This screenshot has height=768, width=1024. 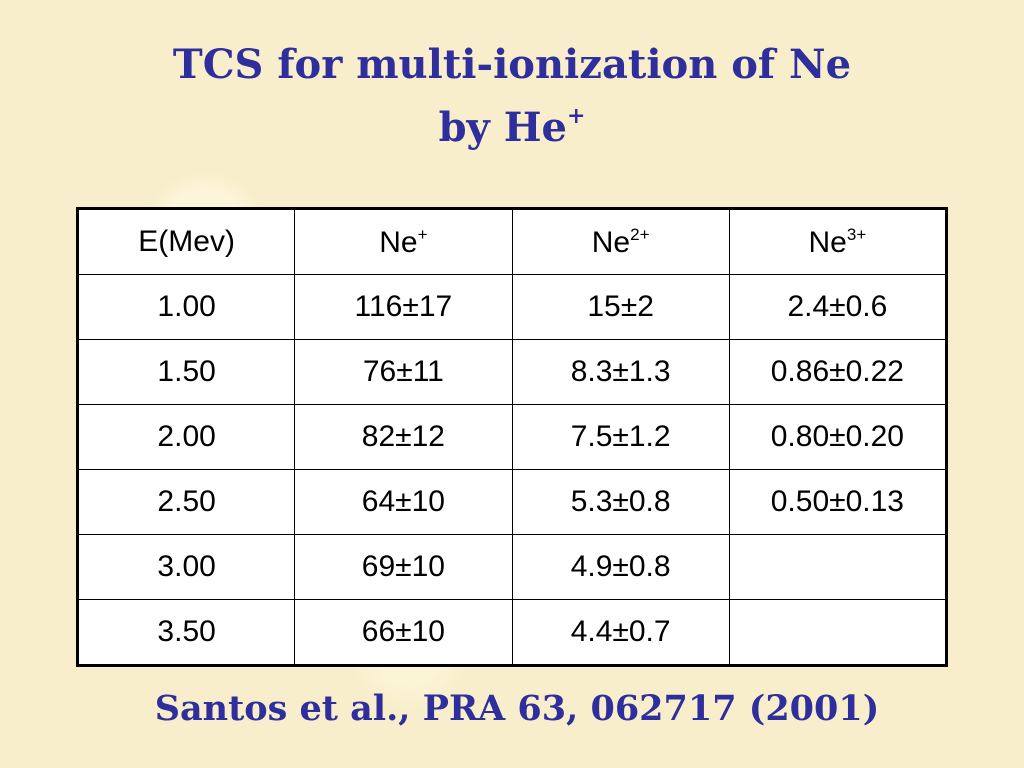 I want to click on cell-text: 76±11, so click(x=403, y=371).